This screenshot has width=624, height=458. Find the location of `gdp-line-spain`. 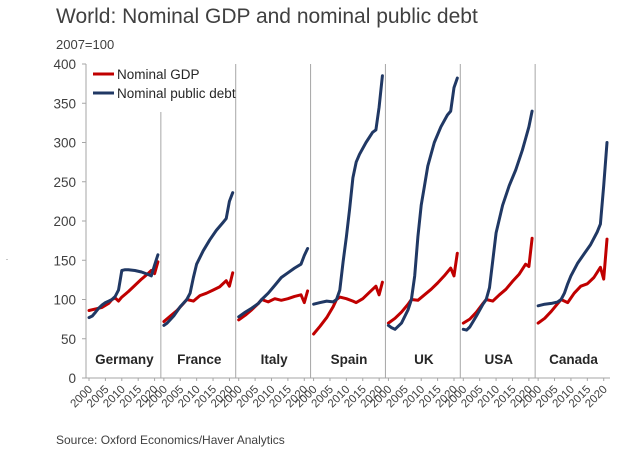

gdp-line-spain is located at coordinates (348, 308).